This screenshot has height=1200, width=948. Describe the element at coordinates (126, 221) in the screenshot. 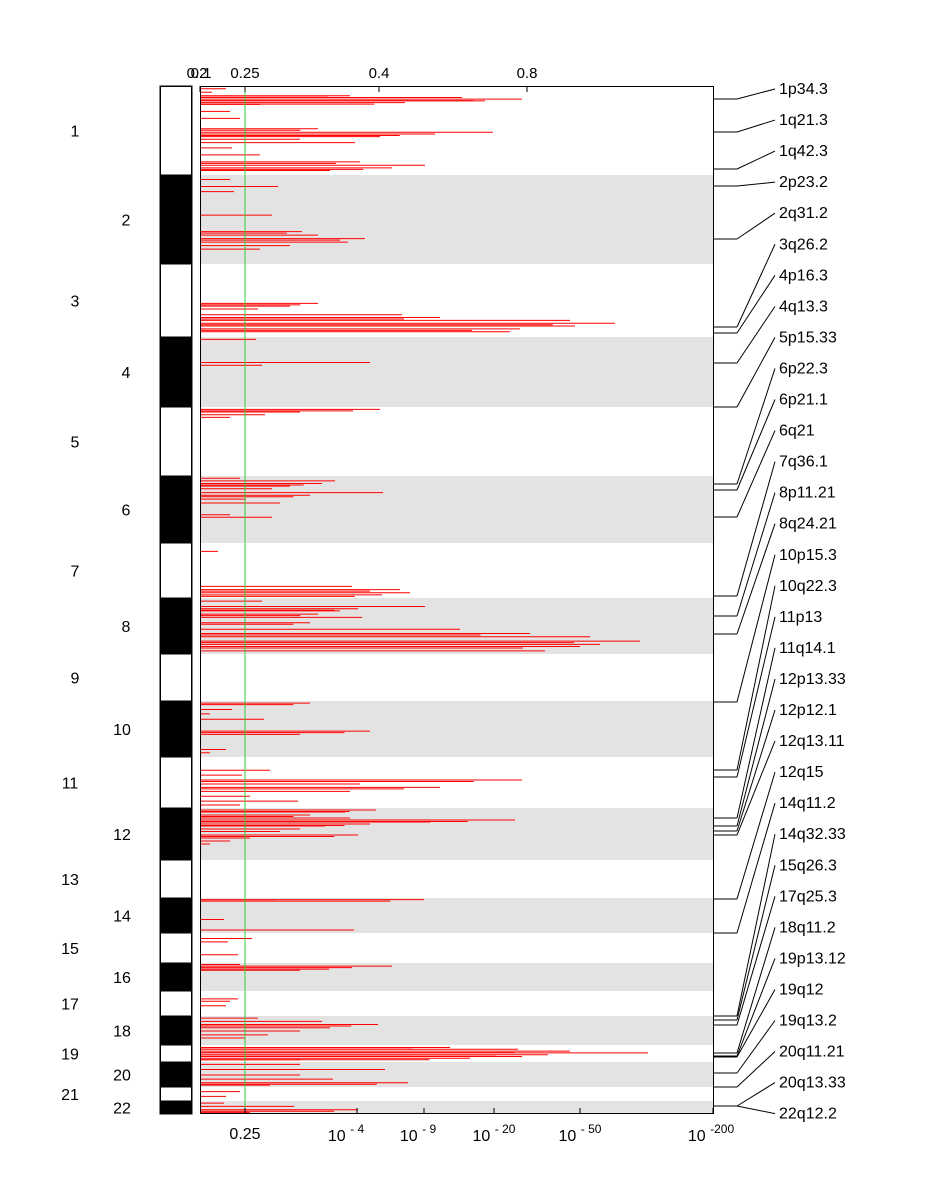

I see `chromosome-label-2: 2` at that location.